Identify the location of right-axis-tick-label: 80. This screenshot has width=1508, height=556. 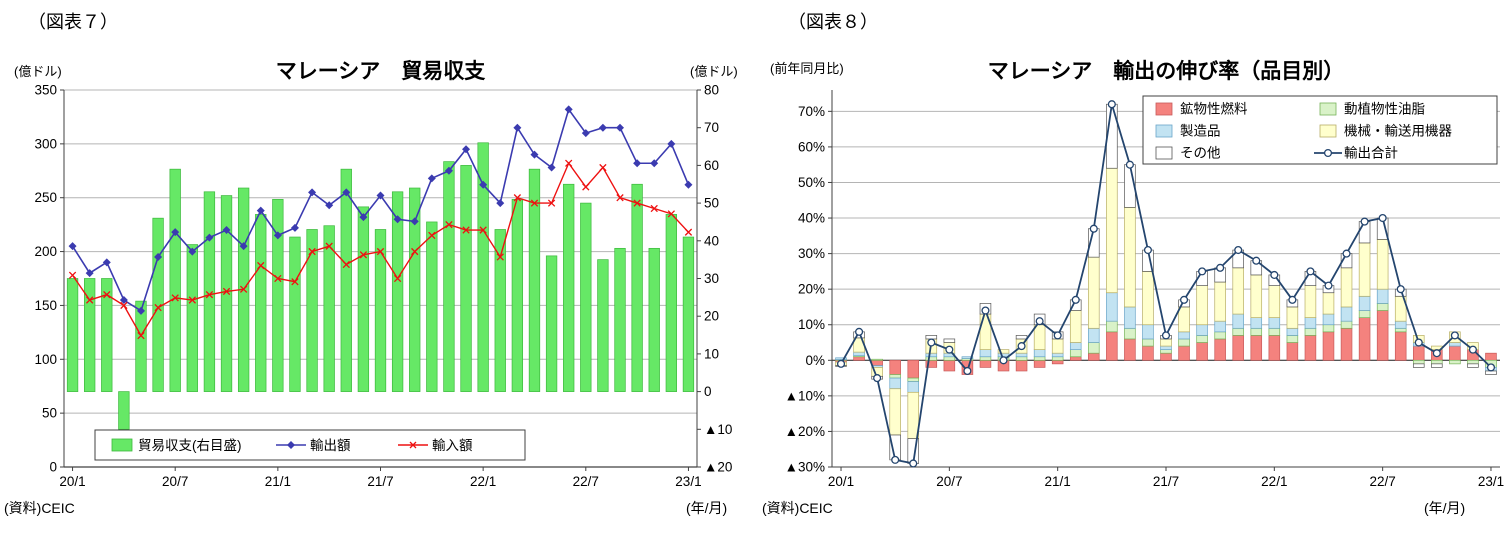
(711, 90).